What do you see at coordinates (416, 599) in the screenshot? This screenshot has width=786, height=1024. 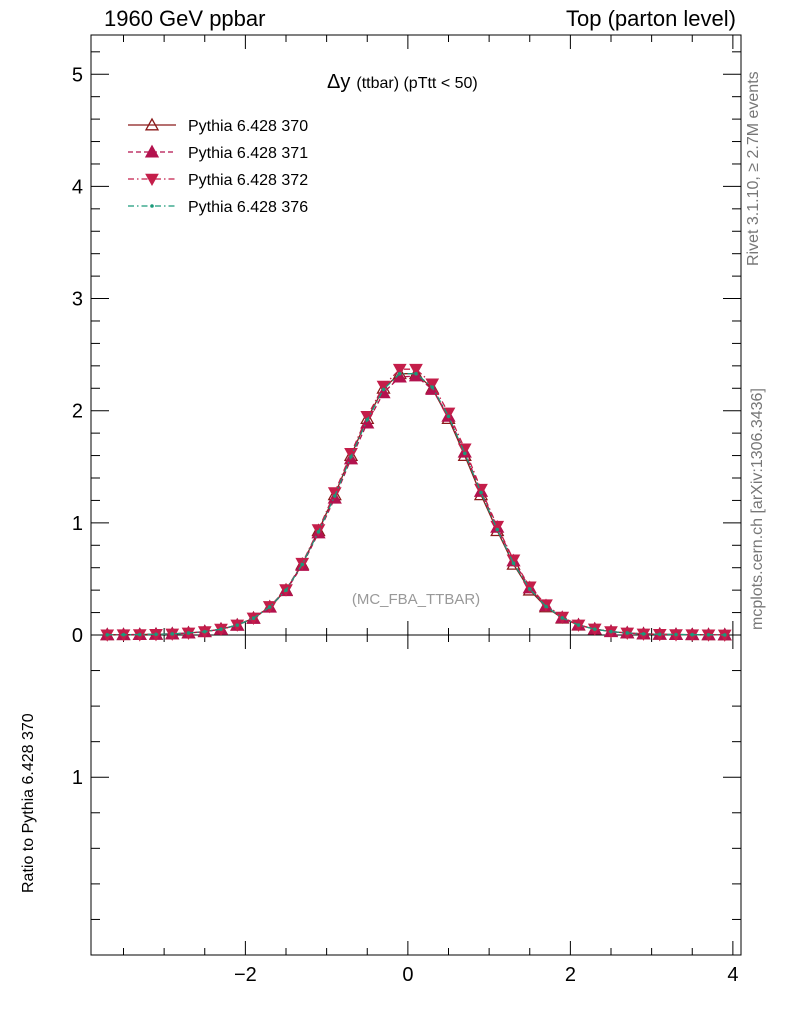 I see `analysis-watermark: (MC_FBA_TTBAR)` at bounding box center [416, 599].